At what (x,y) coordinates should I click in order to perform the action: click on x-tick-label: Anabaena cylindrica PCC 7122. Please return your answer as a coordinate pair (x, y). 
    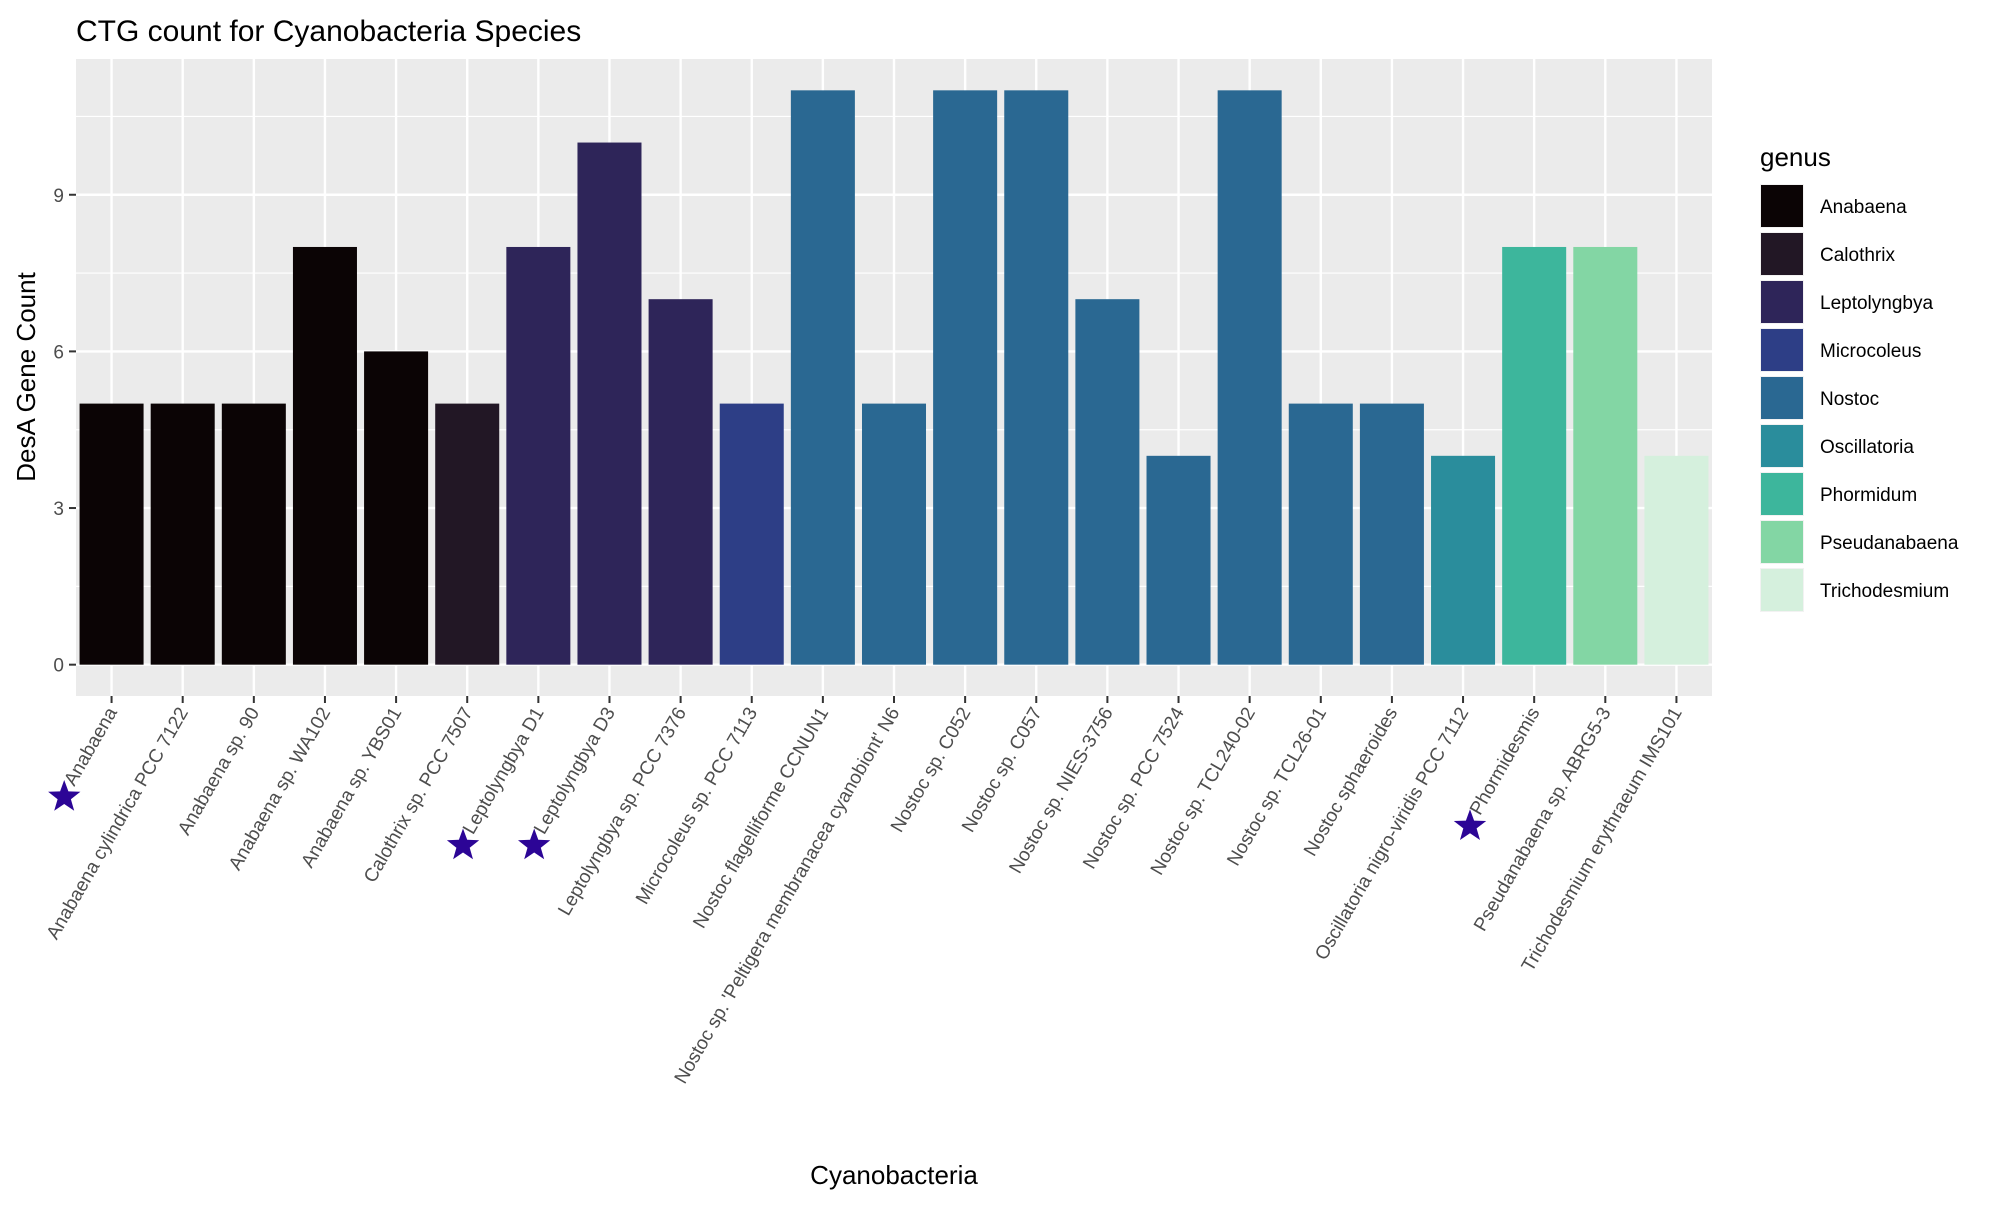
    Looking at the image, I should click on (118, 823).